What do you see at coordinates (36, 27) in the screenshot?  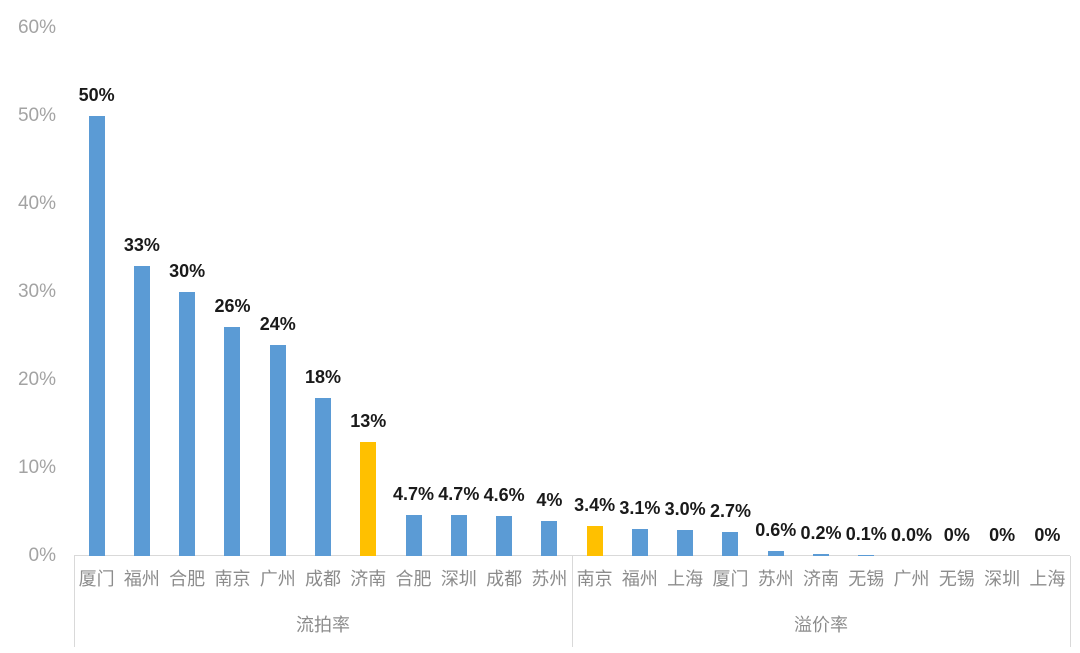 I see `y-axis-tick-label: 60%` at bounding box center [36, 27].